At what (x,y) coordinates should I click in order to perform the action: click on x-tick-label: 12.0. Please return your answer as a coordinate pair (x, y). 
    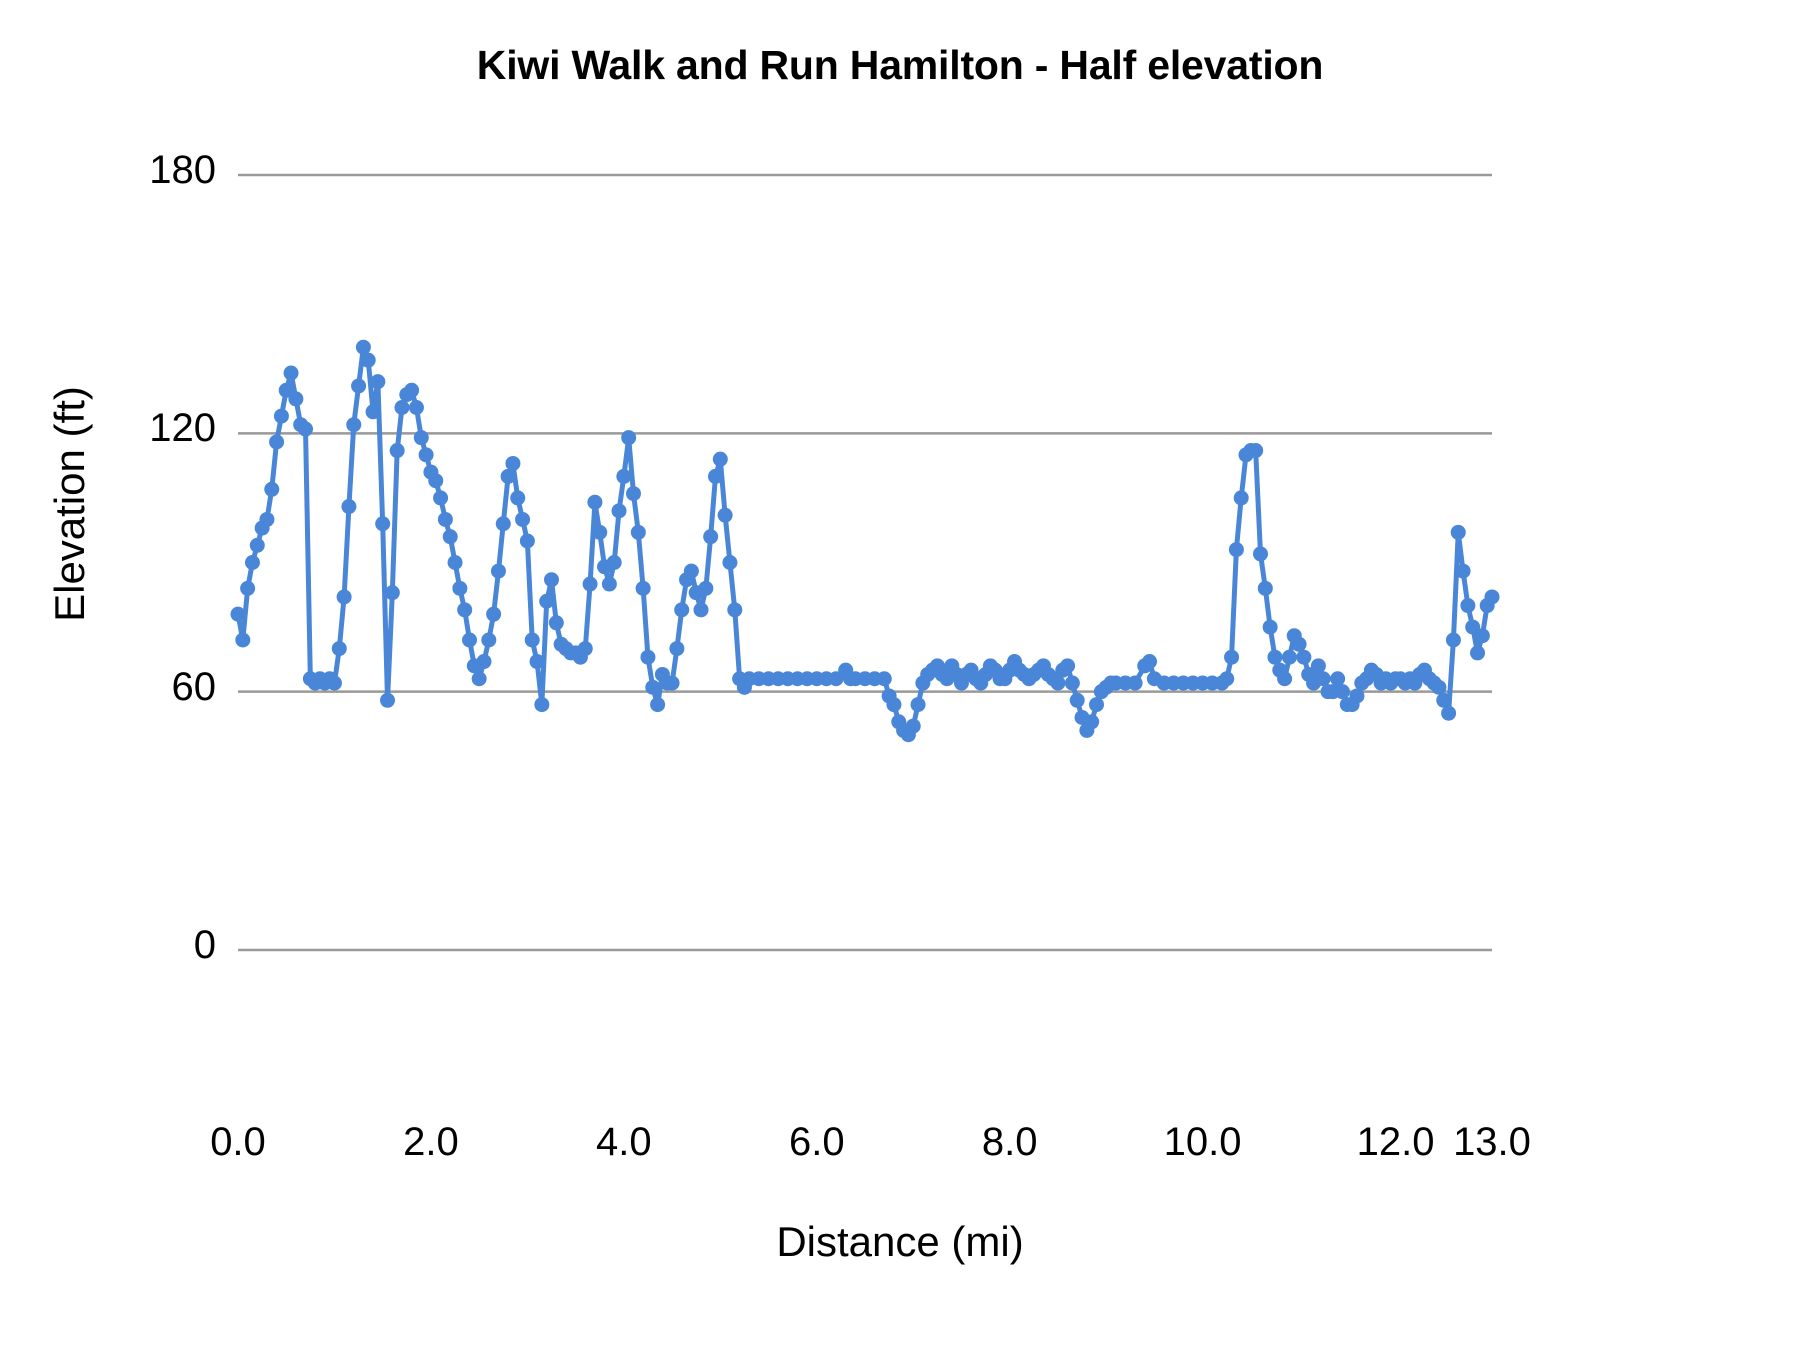
    Looking at the image, I should click on (1395, 1142).